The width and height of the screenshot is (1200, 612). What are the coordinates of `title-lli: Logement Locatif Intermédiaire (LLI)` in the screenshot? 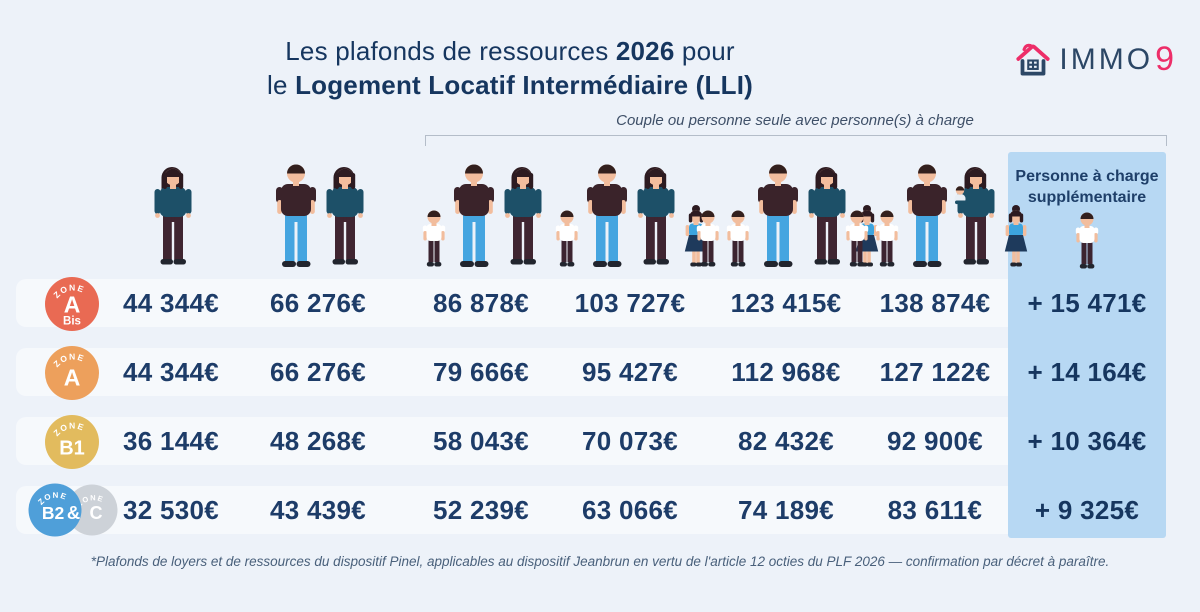 It's located at (524, 85).